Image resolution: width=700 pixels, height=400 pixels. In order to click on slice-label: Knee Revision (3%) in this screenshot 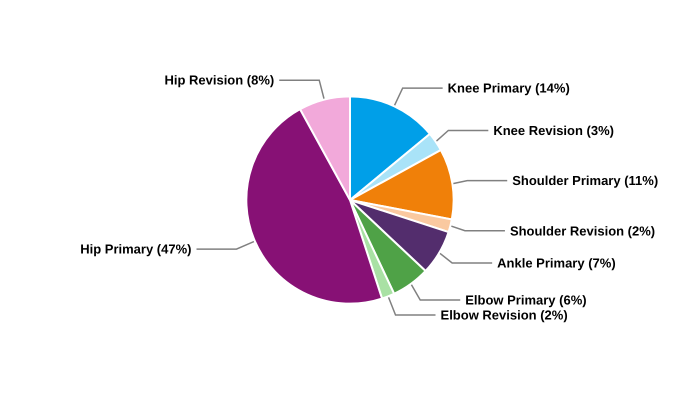, I will do `click(553, 130)`.